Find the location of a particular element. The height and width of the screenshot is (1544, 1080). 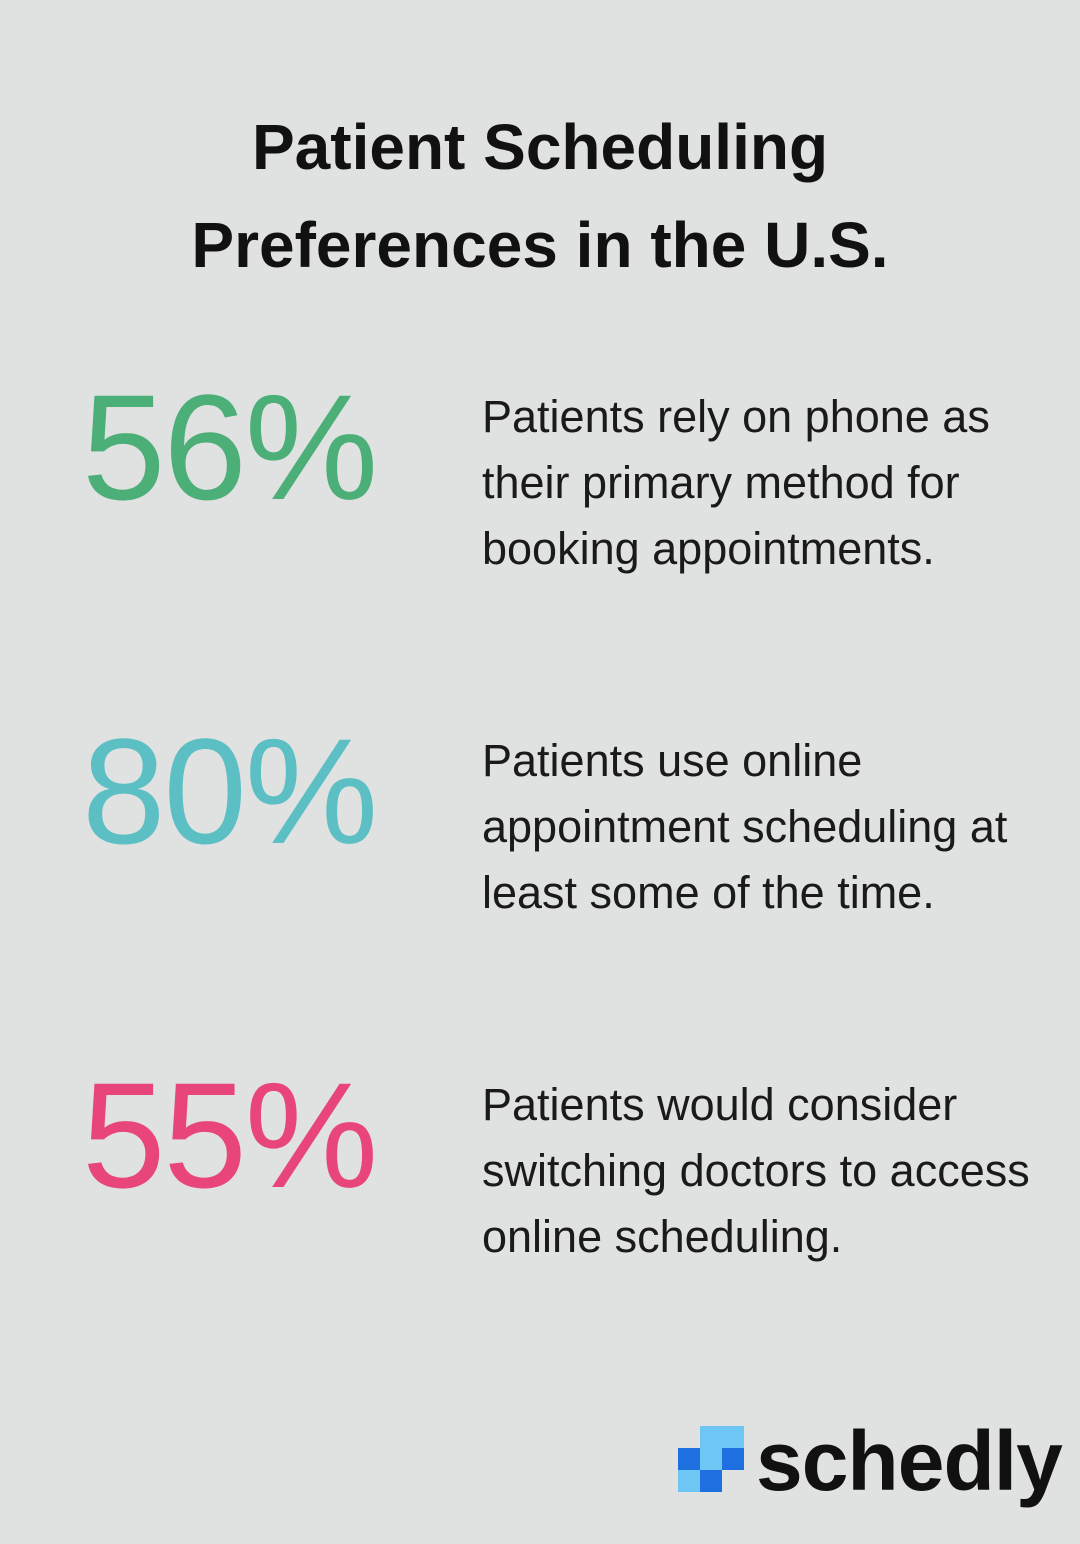

stat-value: 80% is located at coordinates (230, 791).